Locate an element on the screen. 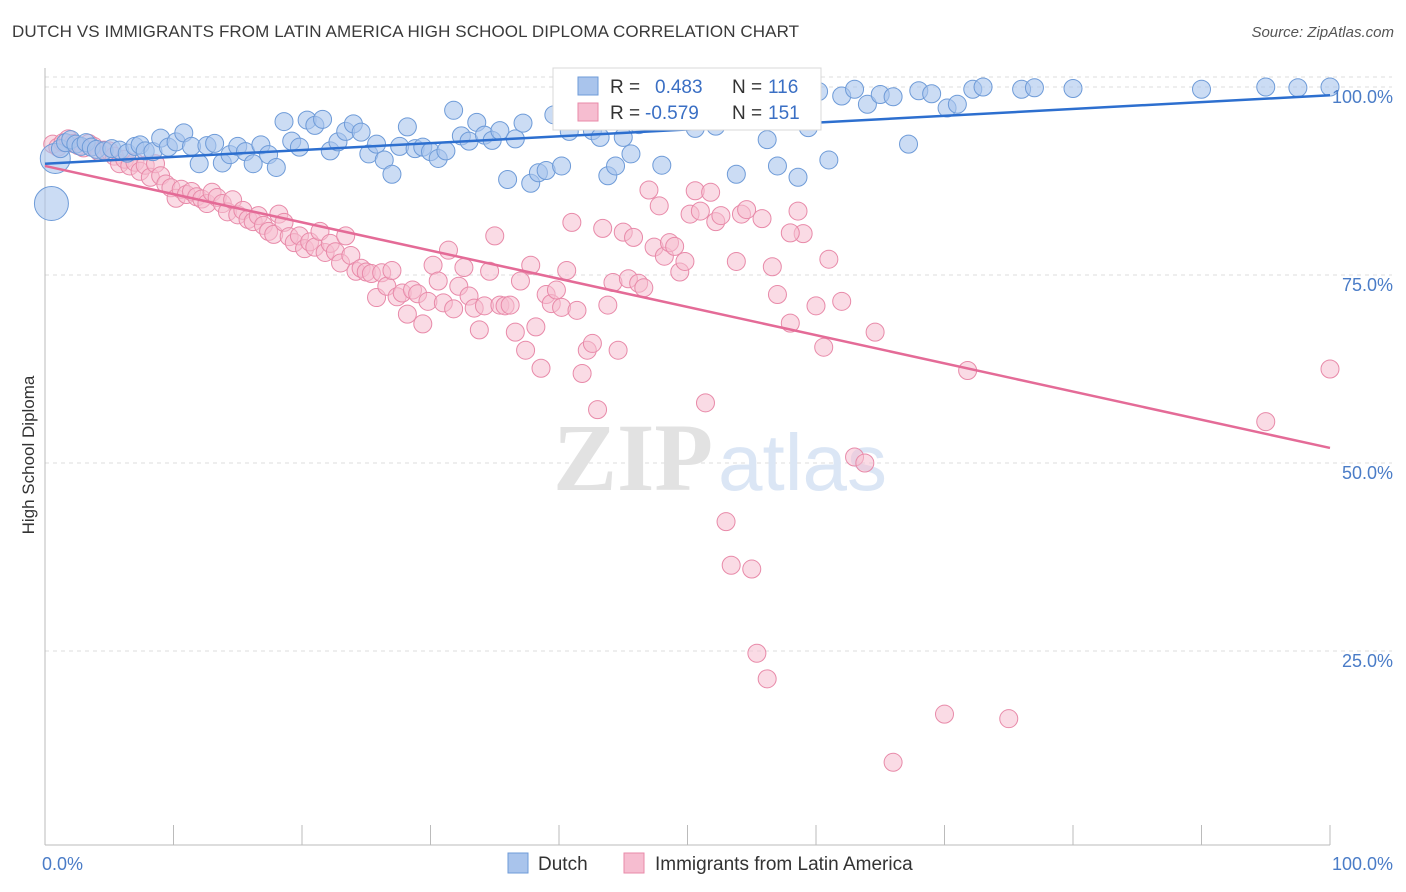 Image resolution: width=1406 pixels, height=892 pixels. legend-dutch-swatch is located at coordinates (588, 86).